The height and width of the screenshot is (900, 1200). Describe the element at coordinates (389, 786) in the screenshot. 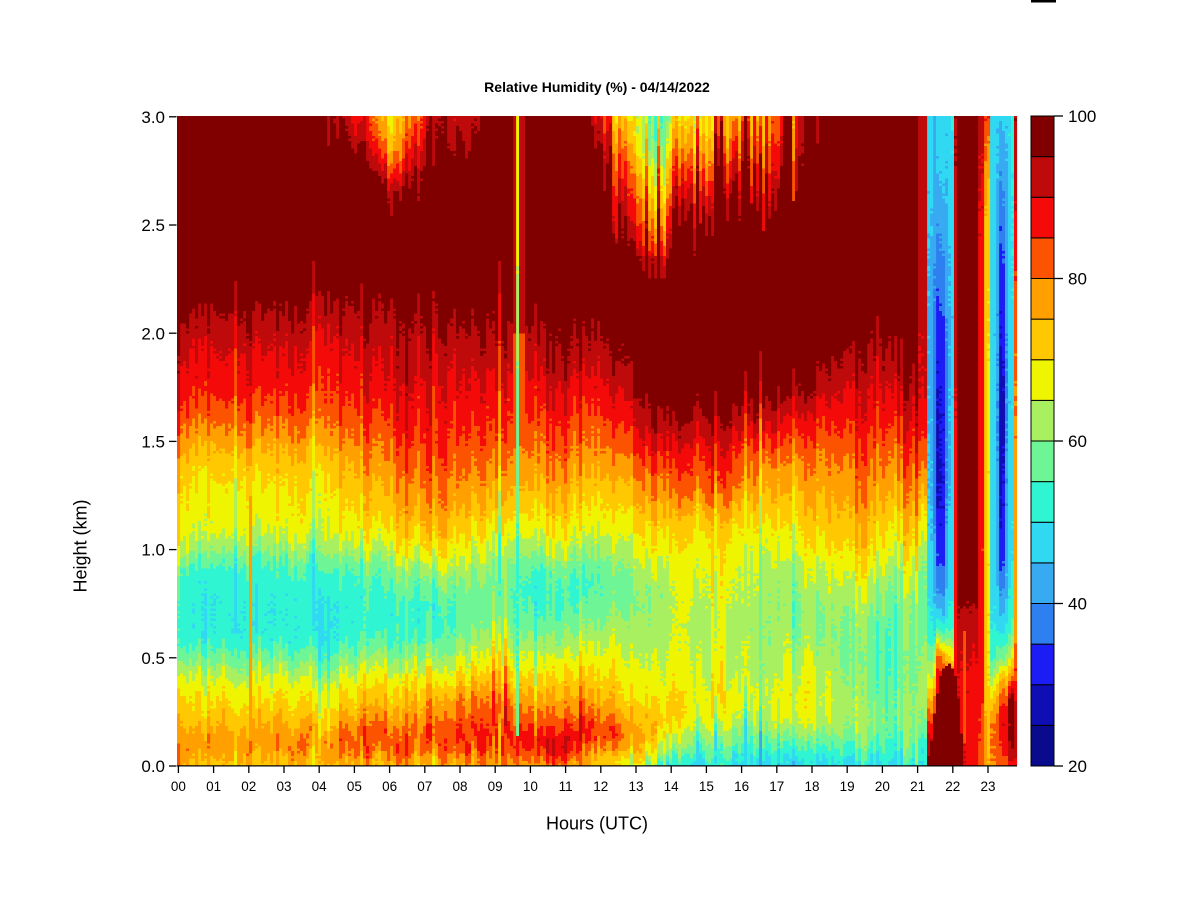

I see `svg-text: 06` at that location.